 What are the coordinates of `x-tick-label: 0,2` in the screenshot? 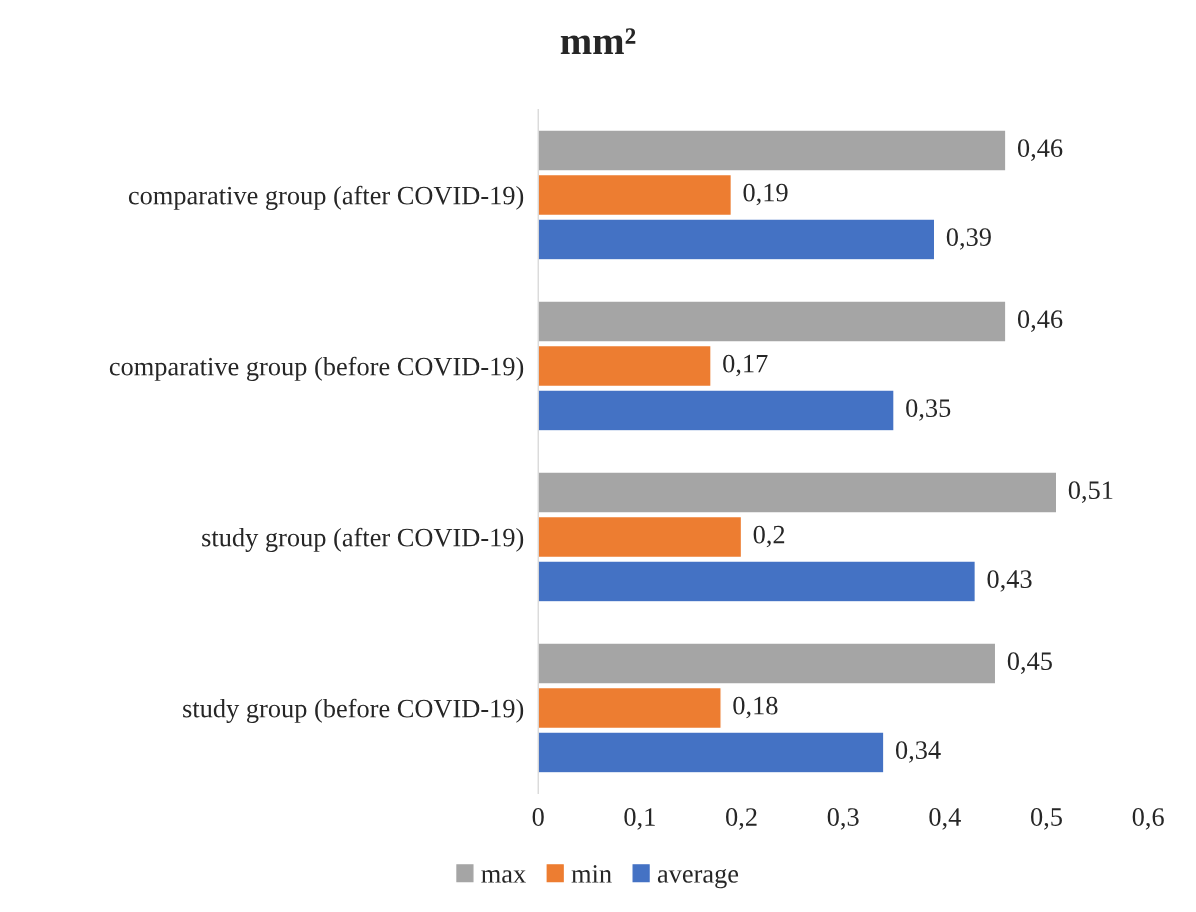 It's located at (741, 819).